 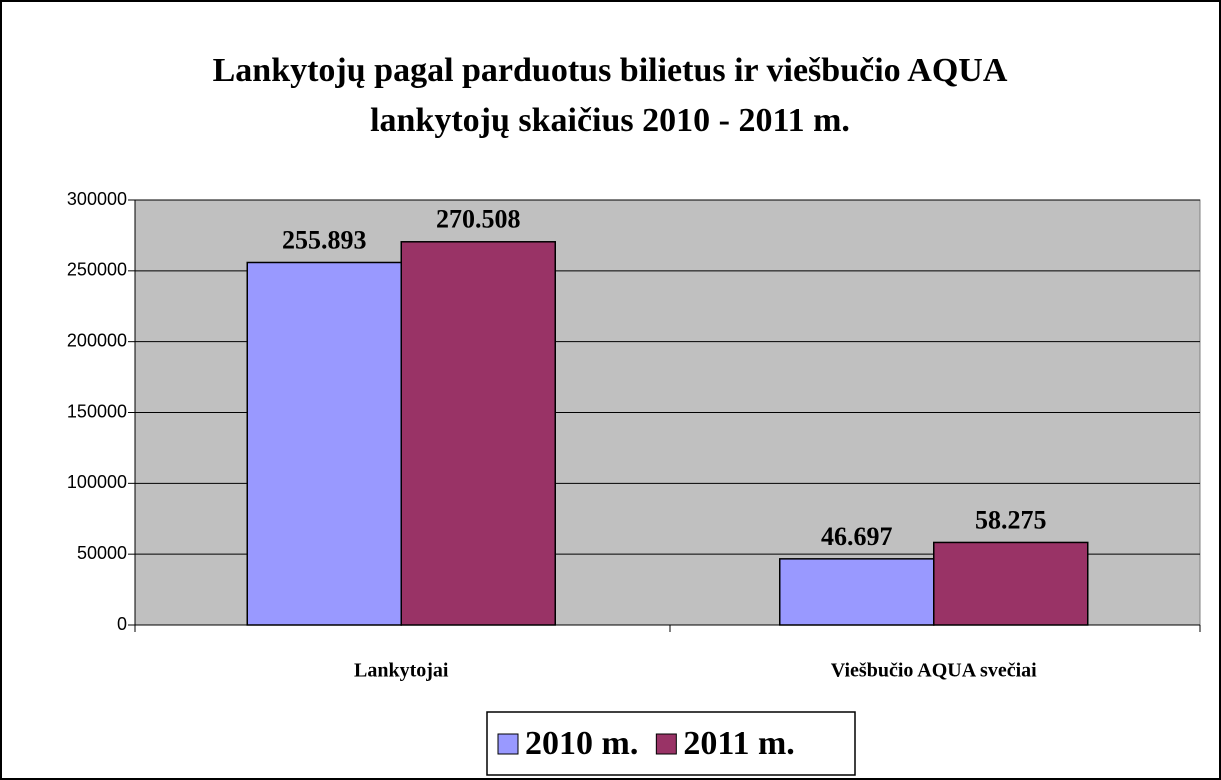 What do you see at coordinates (1011, 519) in the screenshot?
I see `data-label: 58.275` at bounding box center [1011, 519].